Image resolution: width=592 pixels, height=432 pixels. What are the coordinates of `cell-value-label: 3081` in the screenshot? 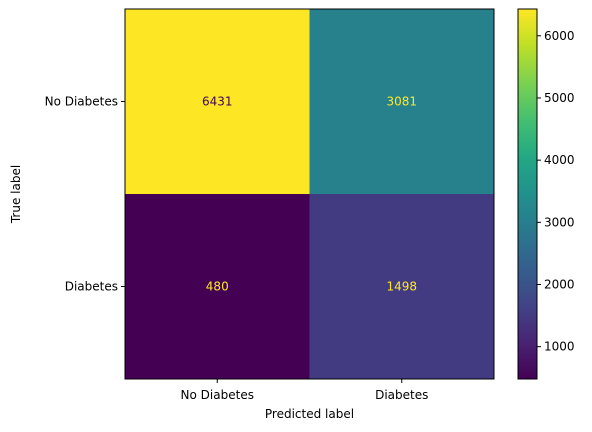 It's located at (401, 102).